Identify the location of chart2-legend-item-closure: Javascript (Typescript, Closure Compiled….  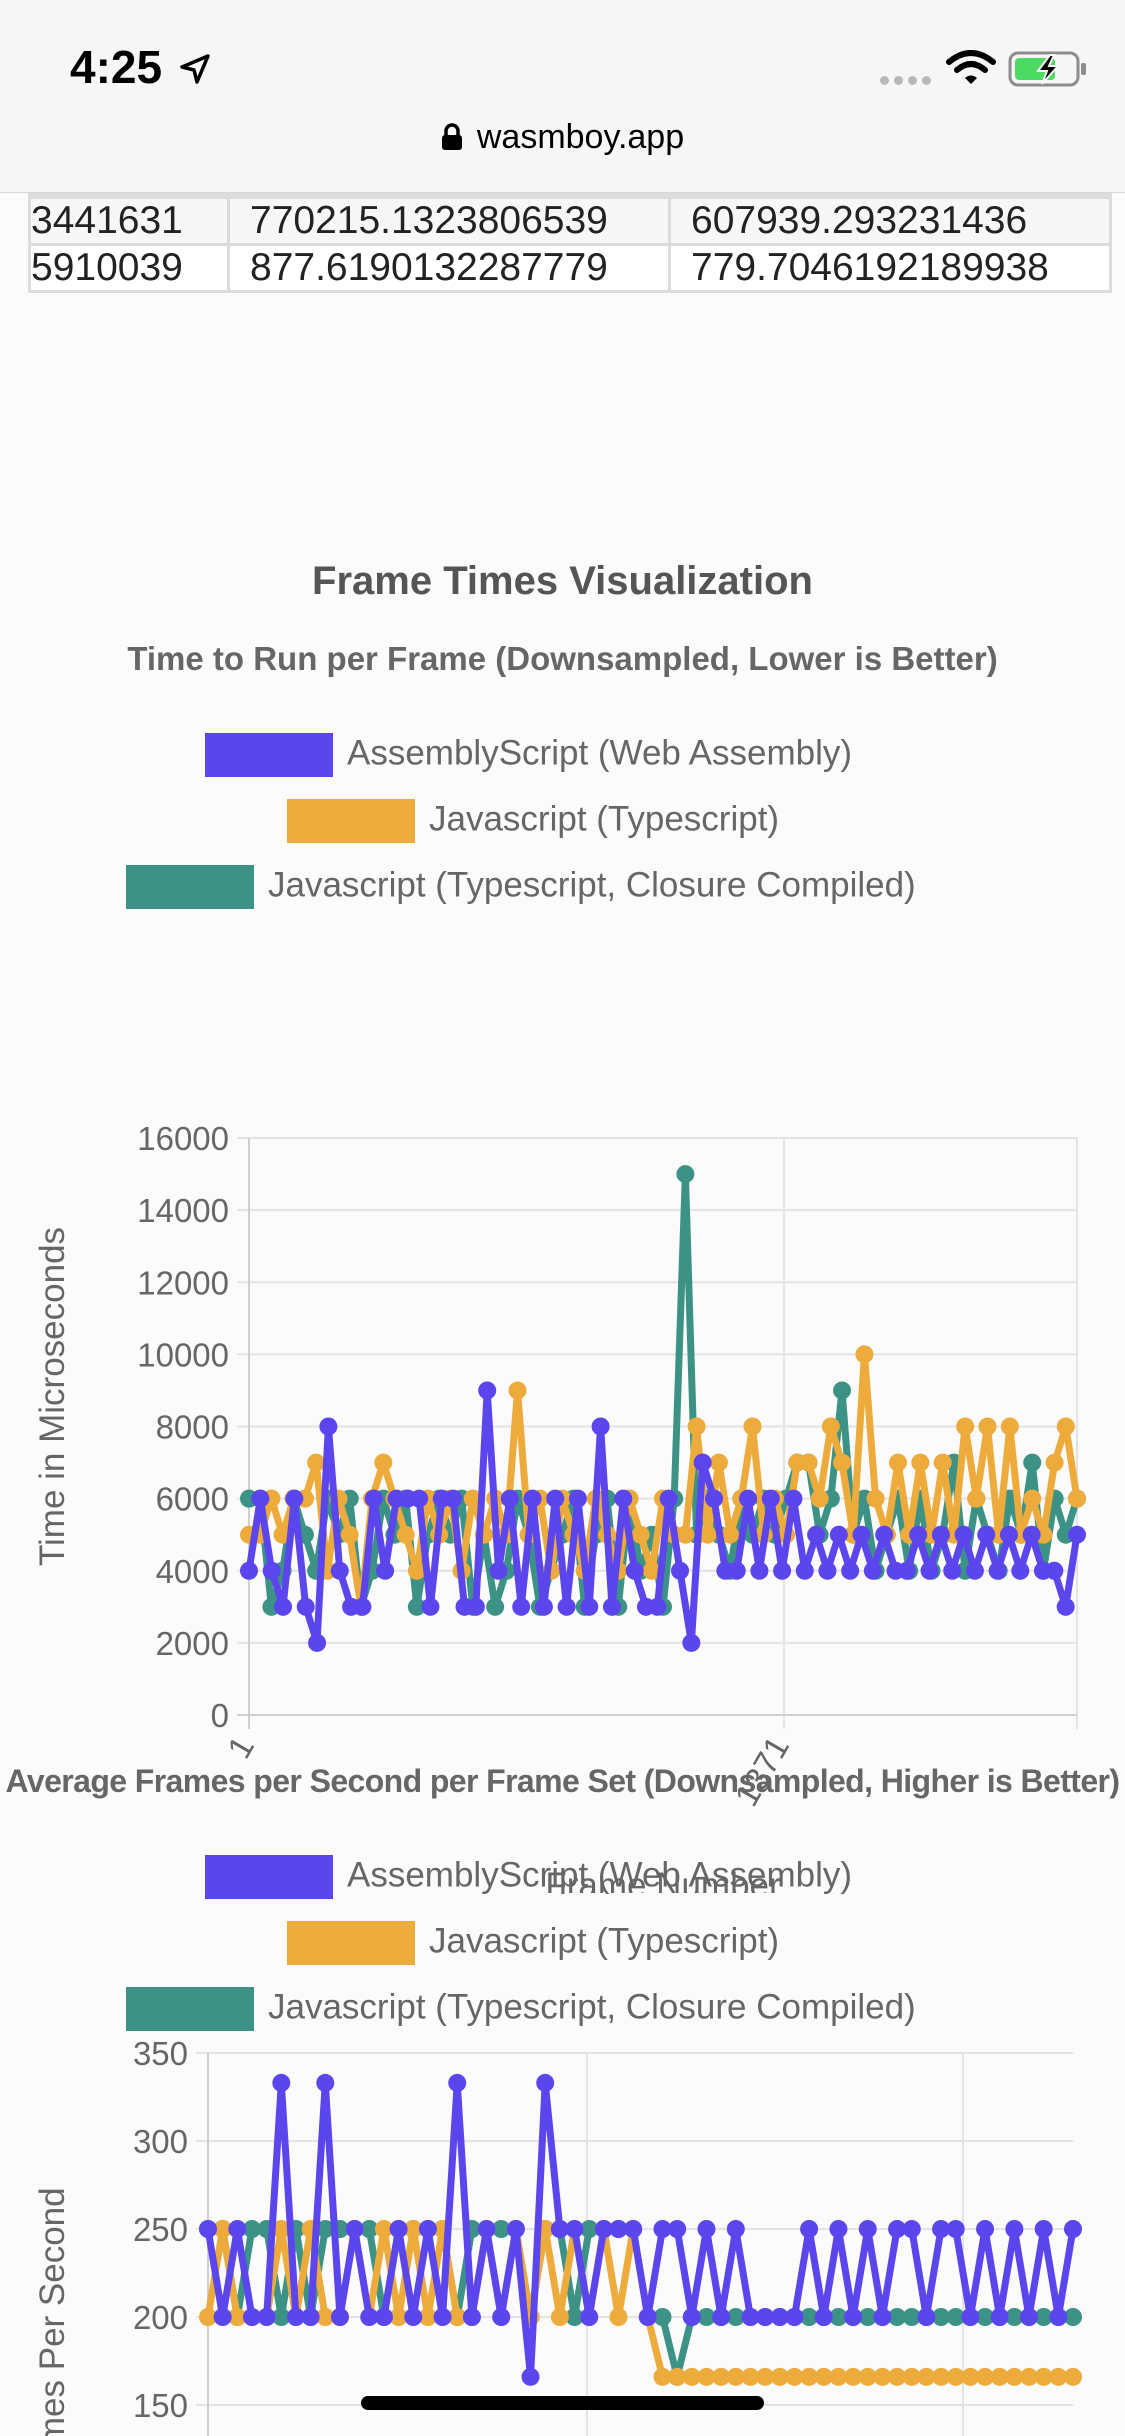
(521, 2009).